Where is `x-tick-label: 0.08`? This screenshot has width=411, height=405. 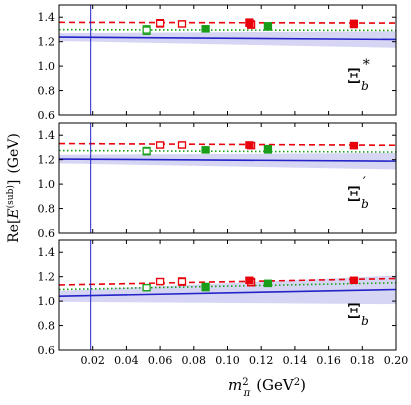
x-tick-label: 0.08 is located at coordinates (194, 360).